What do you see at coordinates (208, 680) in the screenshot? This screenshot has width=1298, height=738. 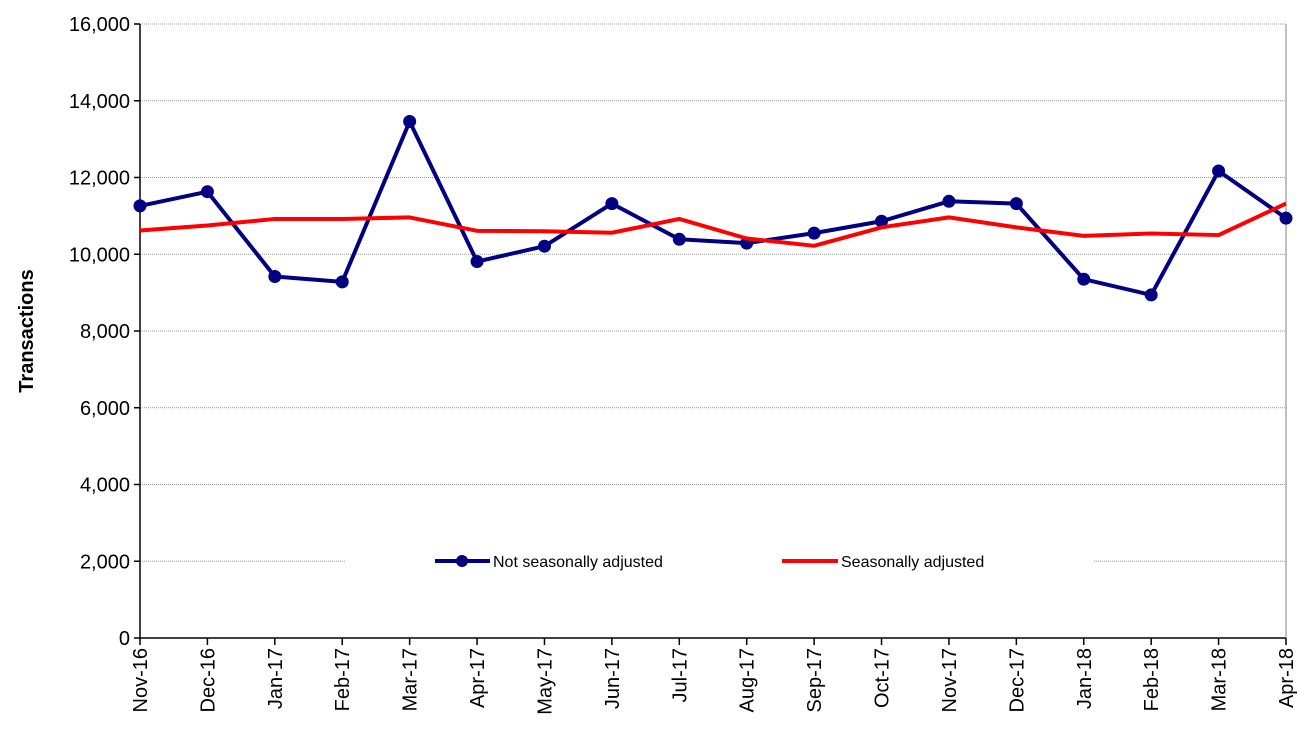 I see `x-tick-label: Dec-16` at bounding box center [208, 680].